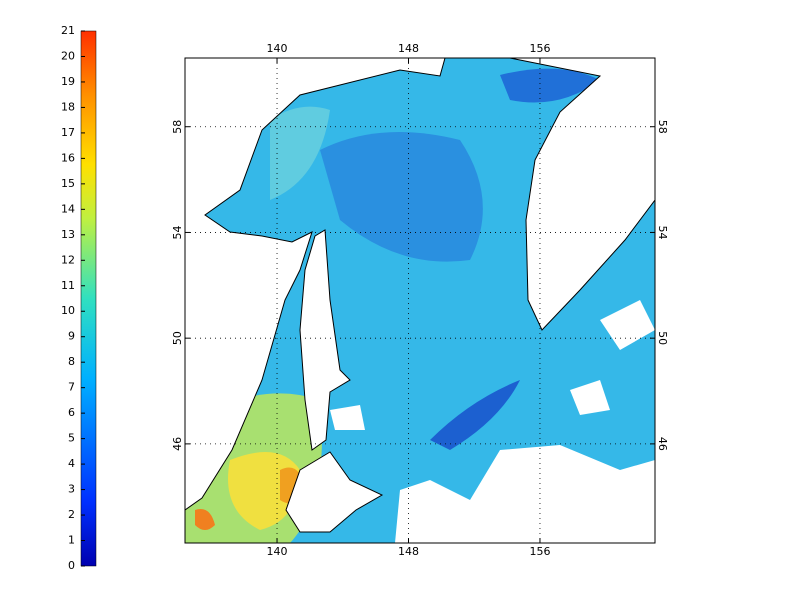 The width and height of the screenshot is (800, 600). Describe the element at coordinates (177, 232) in the screenshot. I see `lat-label-left: 54` at that location.